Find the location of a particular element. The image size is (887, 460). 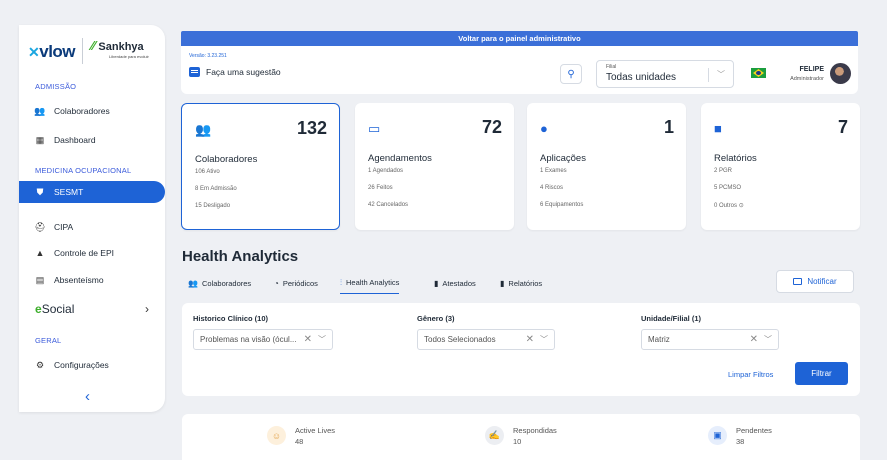

search-icon: ⚲ is located at coordinates (571, 74).